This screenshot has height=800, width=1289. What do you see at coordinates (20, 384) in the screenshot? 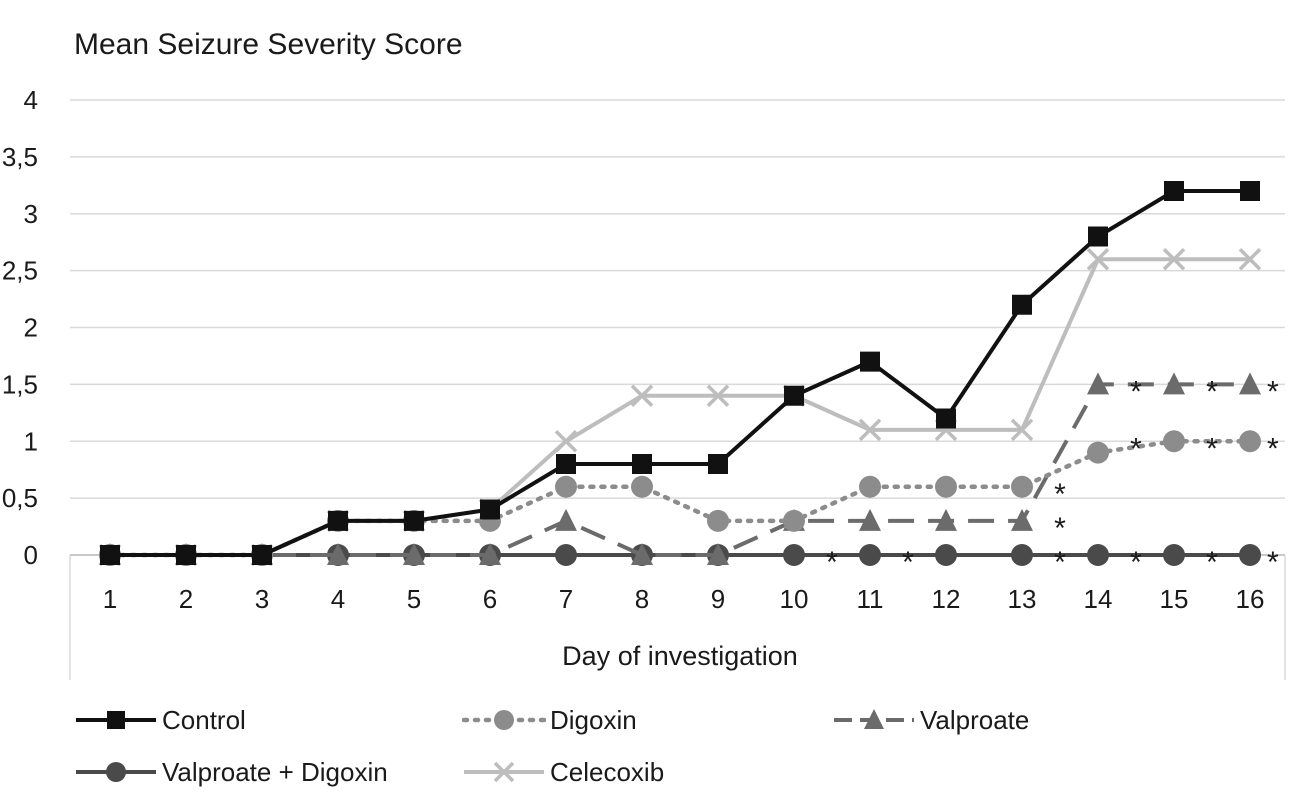
I see `y-tick-label: 1,5` at bounding box center [20, 384].